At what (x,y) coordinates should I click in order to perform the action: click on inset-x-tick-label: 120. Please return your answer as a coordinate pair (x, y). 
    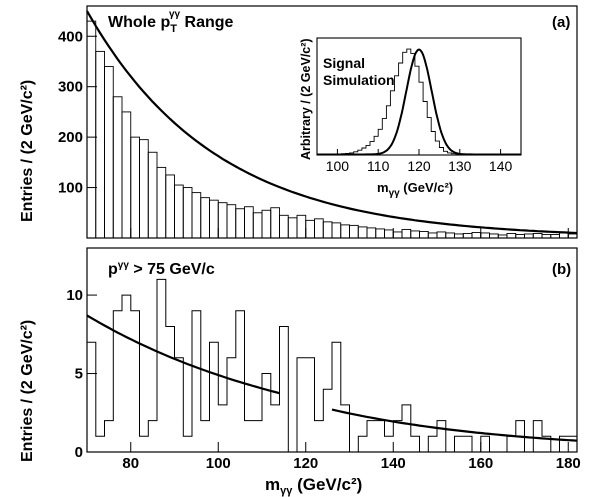
    Looking at the image, I should click on (419, 166).